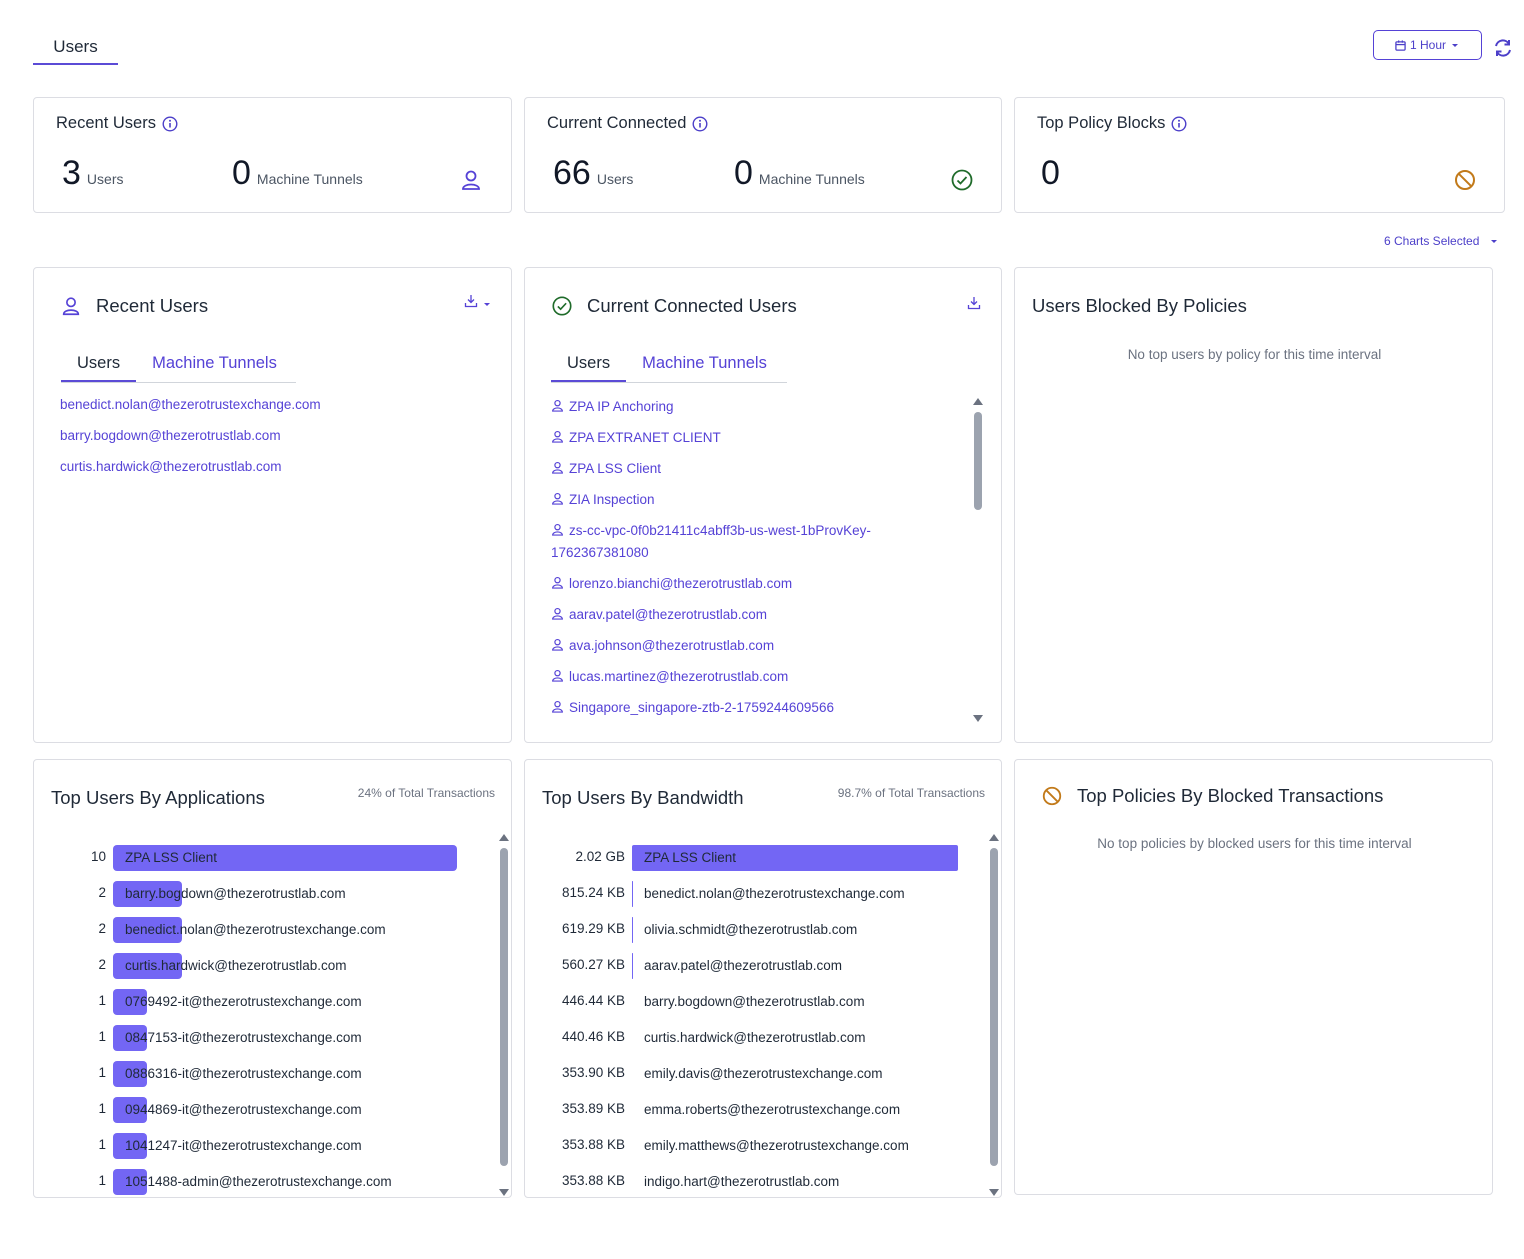 The image size is (1524, 1259). Describe the element at coordinates (92, 173) in the screenshot. I see `recent-users-count: 3 Users` at that location.